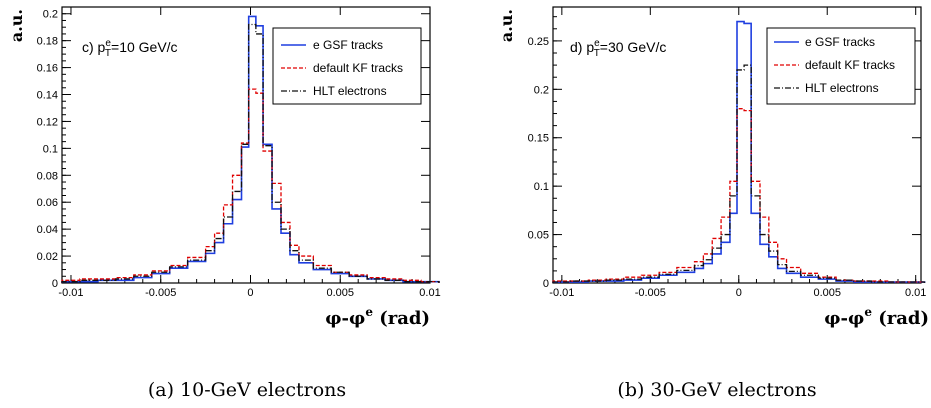 The height and width of the screenshot is (408, 931). Describe the element at coordinates (538, 139) in the screenshot. I see `y-tick-label: 0.15` at that location.